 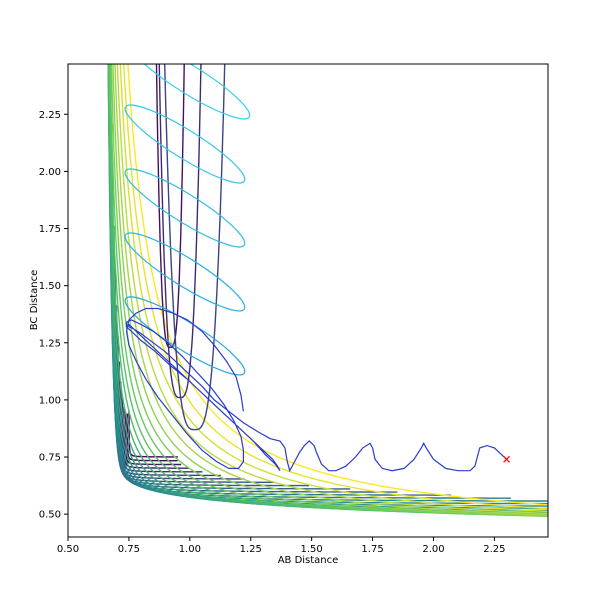 I want to click on start-marker-stroke, so click(x=507, y=459).